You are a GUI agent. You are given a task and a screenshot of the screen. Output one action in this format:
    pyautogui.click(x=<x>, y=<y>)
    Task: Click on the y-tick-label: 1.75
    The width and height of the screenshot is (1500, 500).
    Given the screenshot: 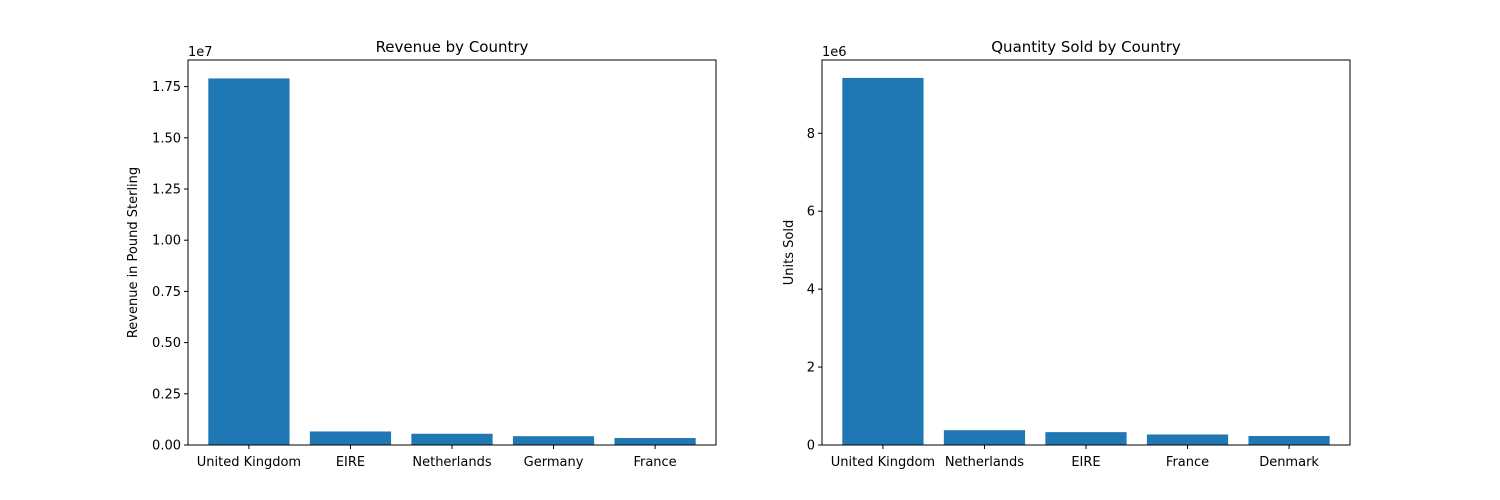 What is the action you would take?
    pyautogui.click(x=166, y=87)
    